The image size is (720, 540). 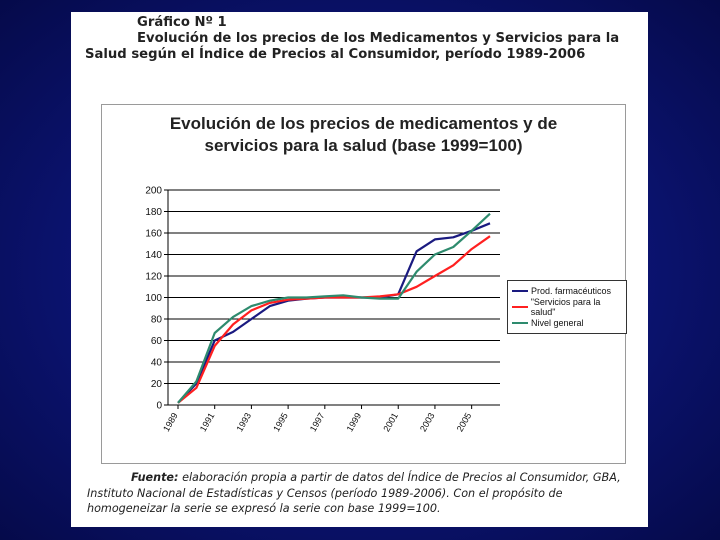 What do you see at coordinates (153, 255) in the screenshot?
I see `y-tick-label: 140` at bounding box center [153, 255].